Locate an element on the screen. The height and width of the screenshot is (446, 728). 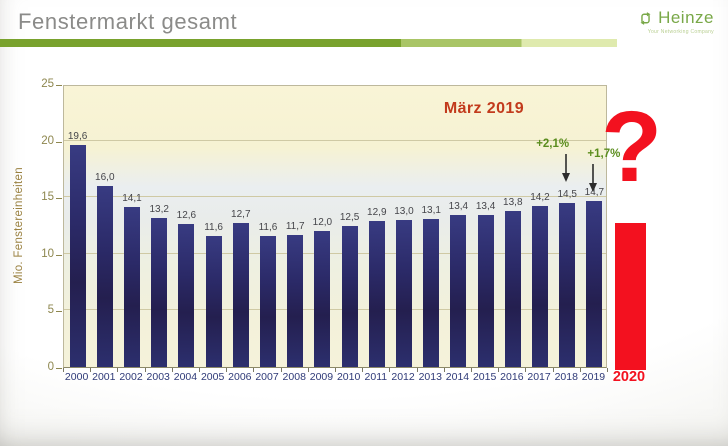
x-axis-label-2003: 2003 is located at coordinates (158, 377).